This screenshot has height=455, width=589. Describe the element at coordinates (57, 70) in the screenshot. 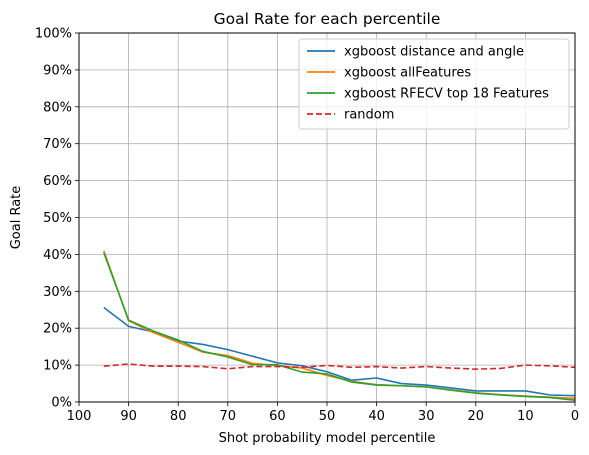

I see `y-tick-label: 90%` at that location.